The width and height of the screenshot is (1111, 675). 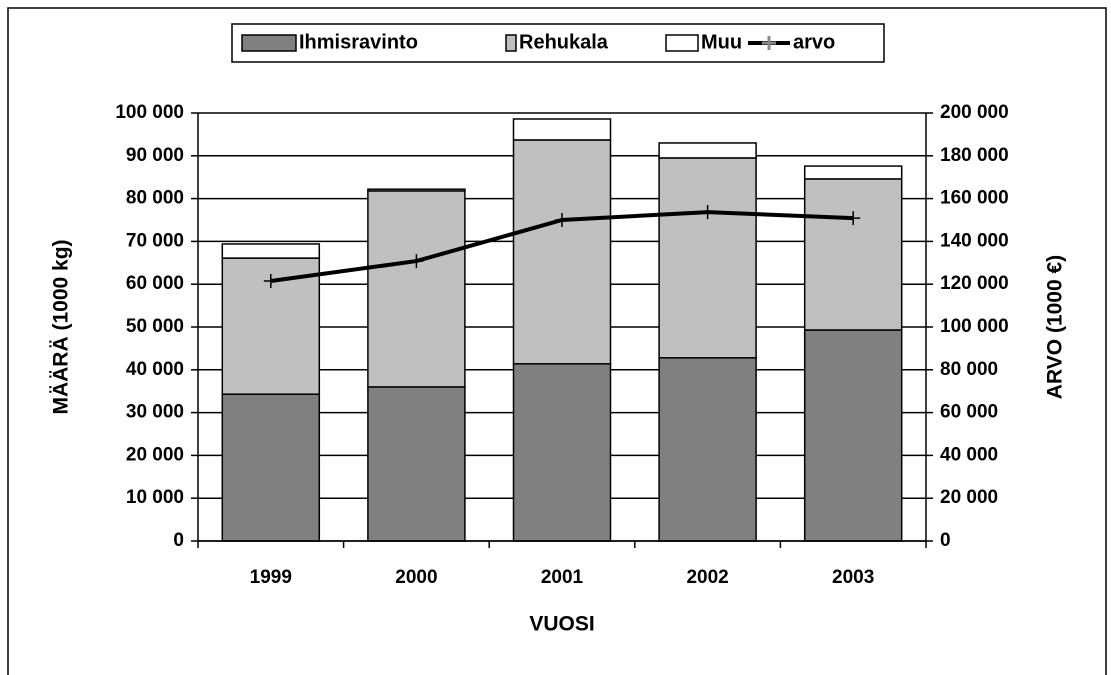 What do you see at coordinates (974, 326) in the screenshot?
I see `y2-tick-label: 100 000` at bounding box center [974, 326].